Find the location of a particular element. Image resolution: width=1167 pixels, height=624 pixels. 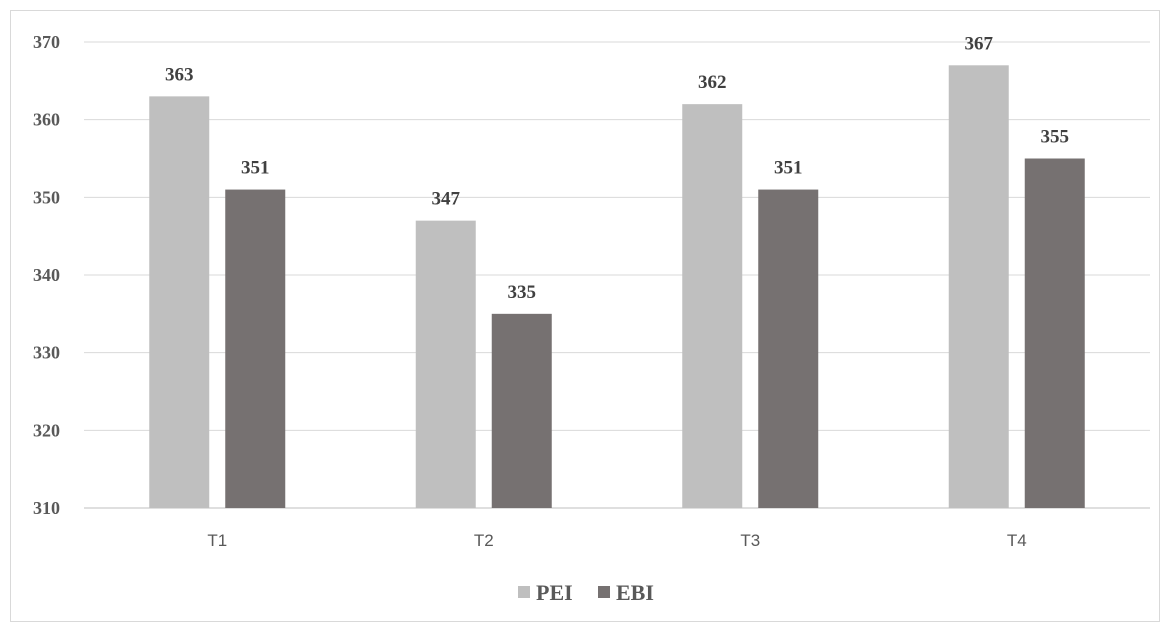

legend: PEI EBI is located at coordinates (586, 592).